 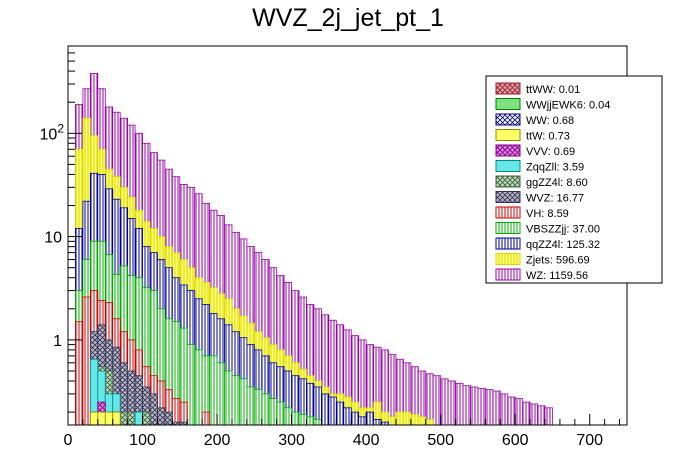 I want to click on x-tick-label: 200, so click(x=217, y=440).